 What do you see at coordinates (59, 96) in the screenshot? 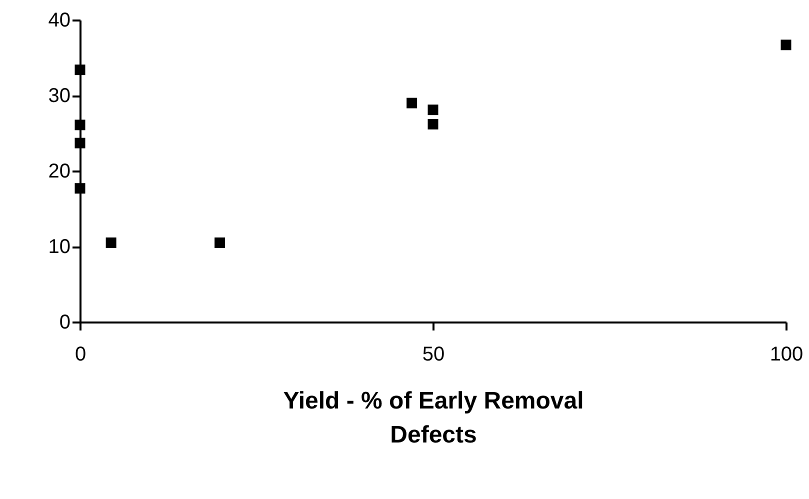
I see `y-tick-label: 30` at bounding box center [59, 96].